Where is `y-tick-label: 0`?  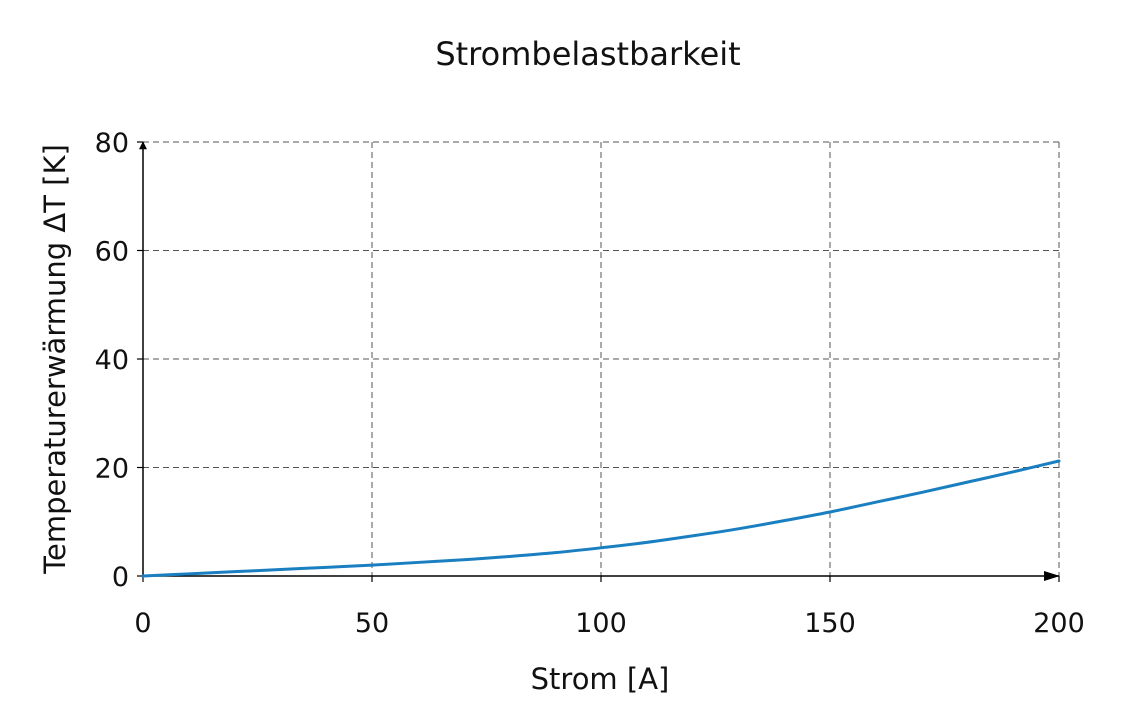
y-tick-label: 0 is located at coordinates (120, 577).